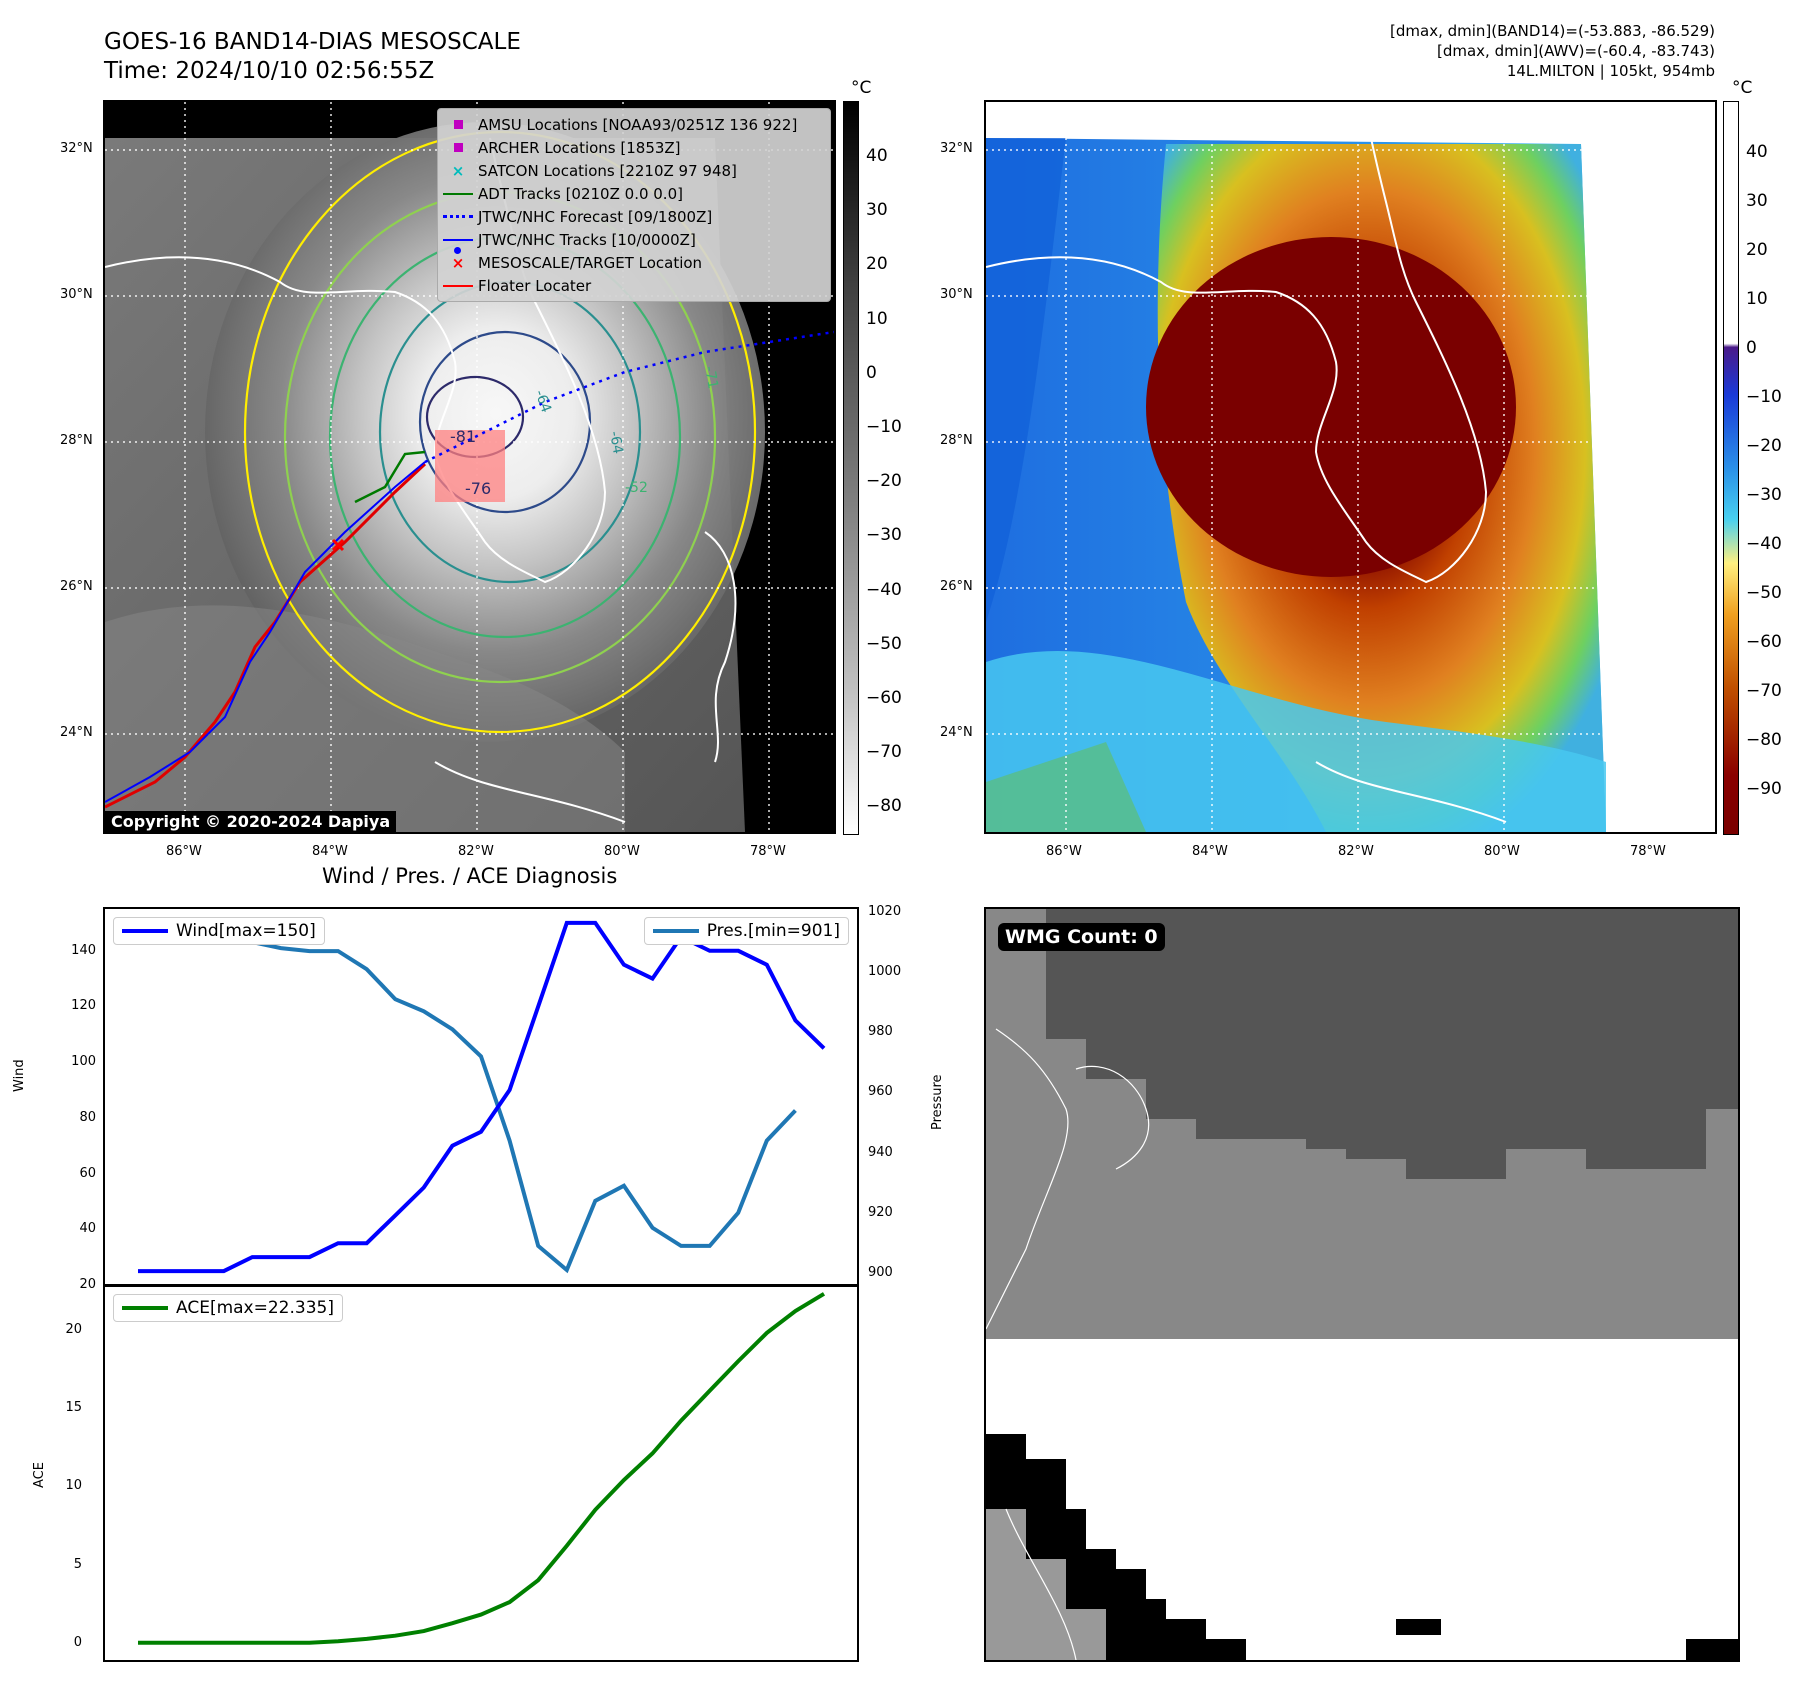 This screenshot has height=1690, width=1797. I want to click on ace-line, so click(482, 1468).